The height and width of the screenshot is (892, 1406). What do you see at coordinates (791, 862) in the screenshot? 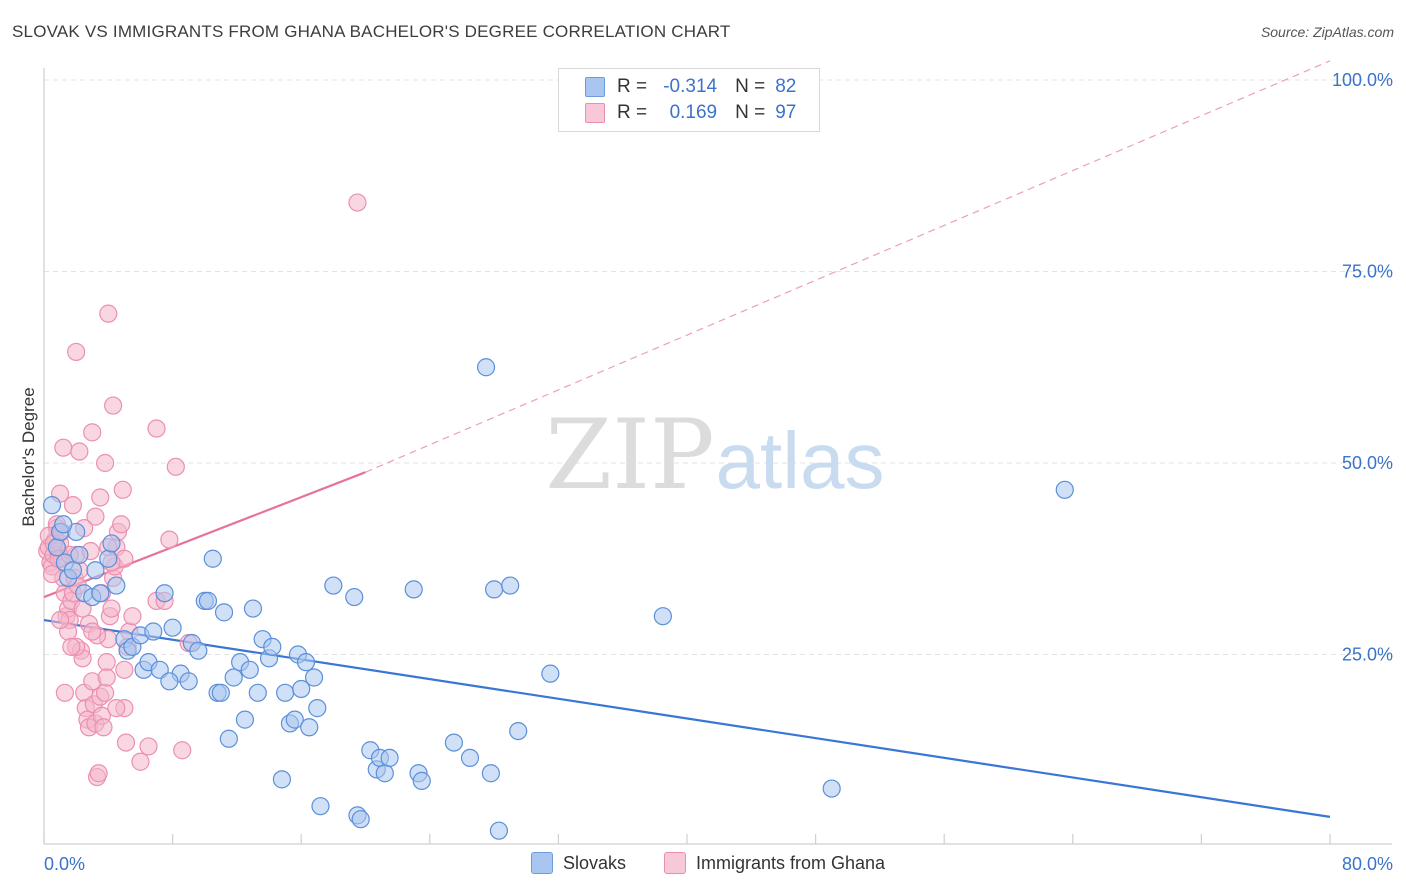
I see `series-legend-label-ghana: Immigrants from Ghana` at bounding box center [791, 862].